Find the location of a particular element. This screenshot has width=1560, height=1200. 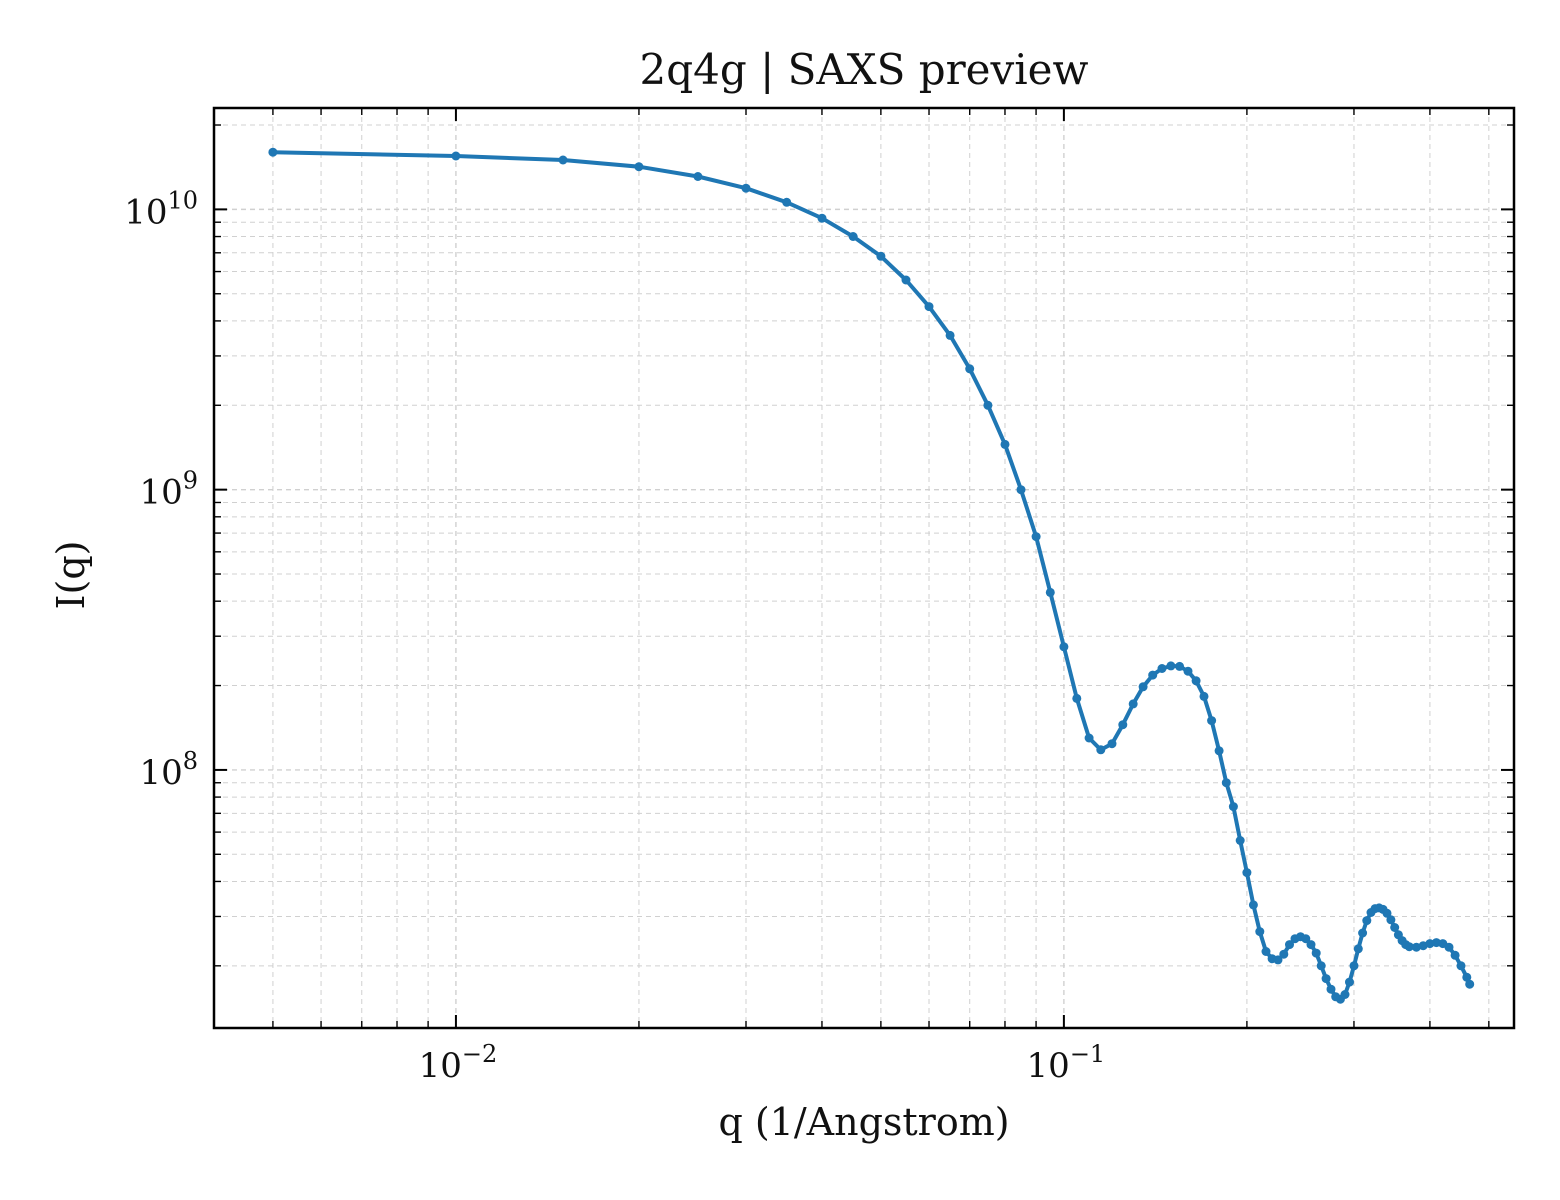

chart-title: 2q4g | SAXS preview is located at coordinates (864, 69).